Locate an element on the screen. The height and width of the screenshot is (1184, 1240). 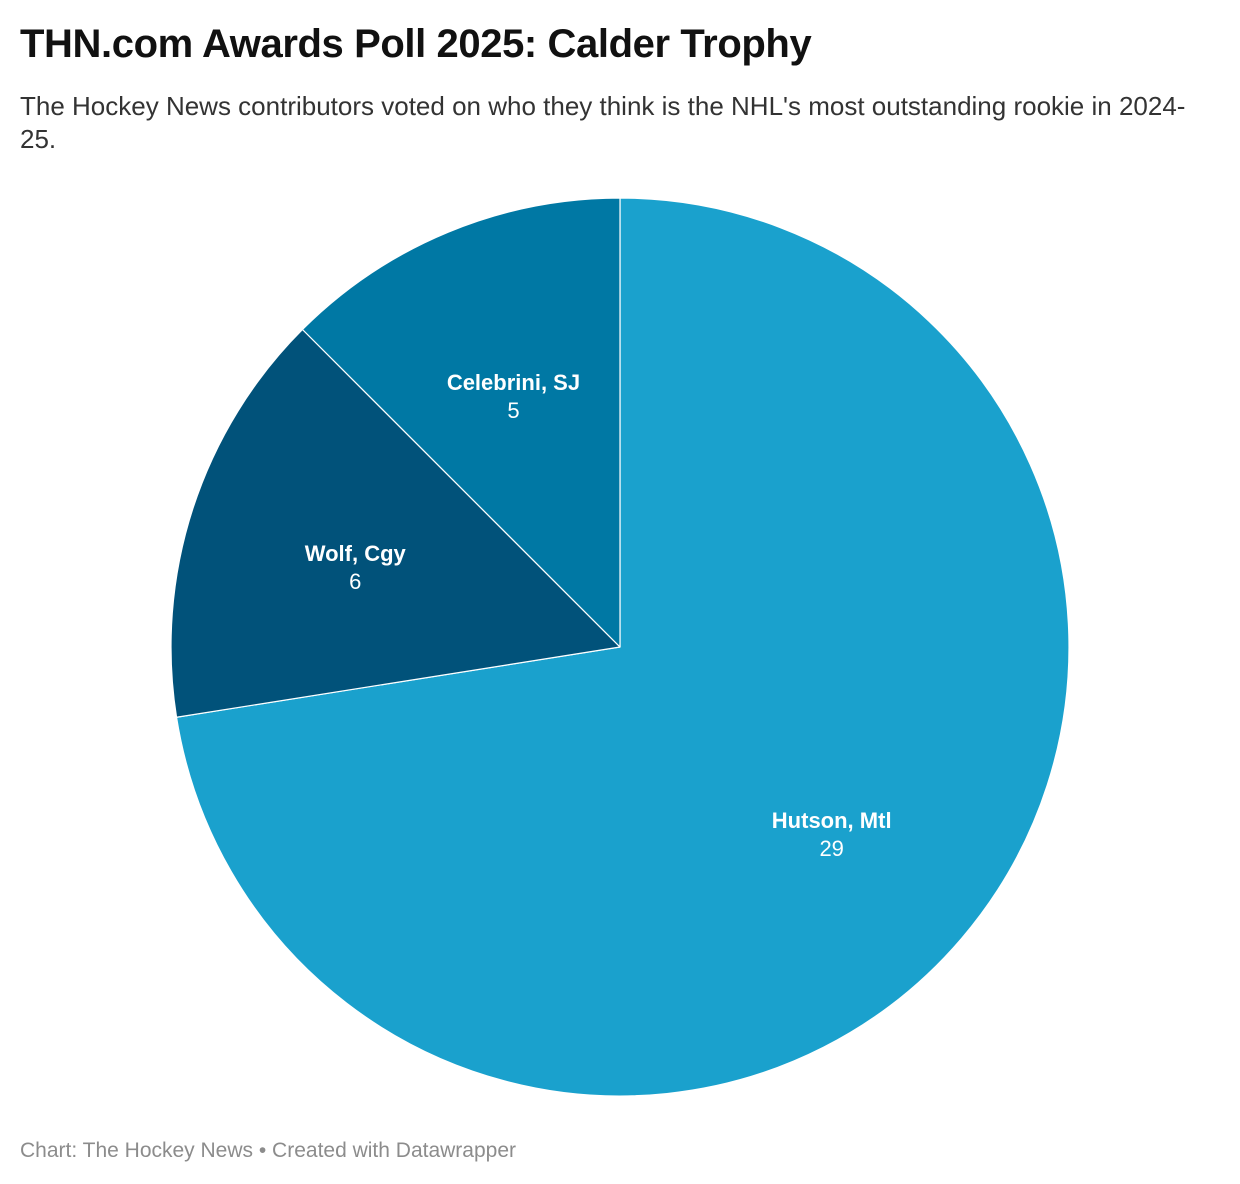
slice-label-hutson-mtl: Hutson, Mtl is located at coordinates (832, 820).